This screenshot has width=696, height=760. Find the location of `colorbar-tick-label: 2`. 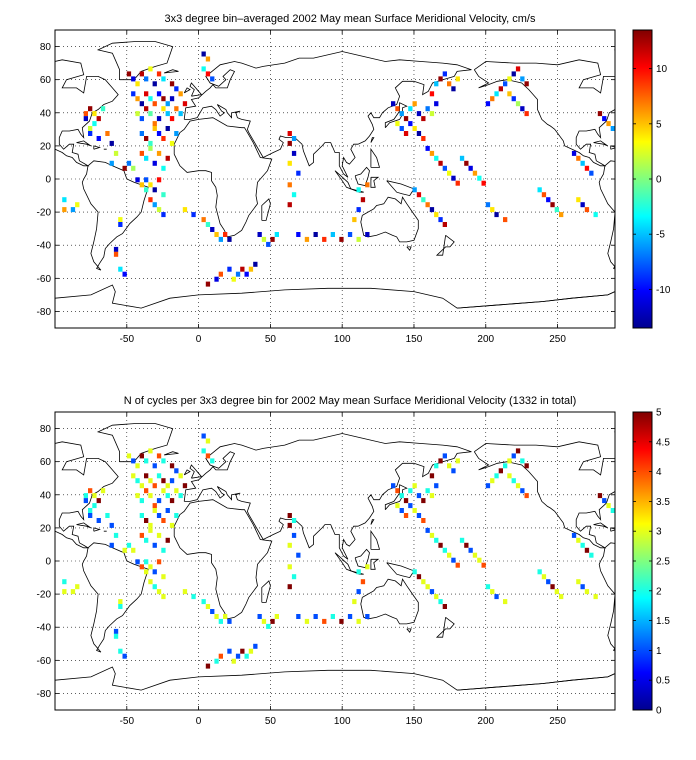

colorbar-tick-label: 2 is located at coordinates (659, 591).